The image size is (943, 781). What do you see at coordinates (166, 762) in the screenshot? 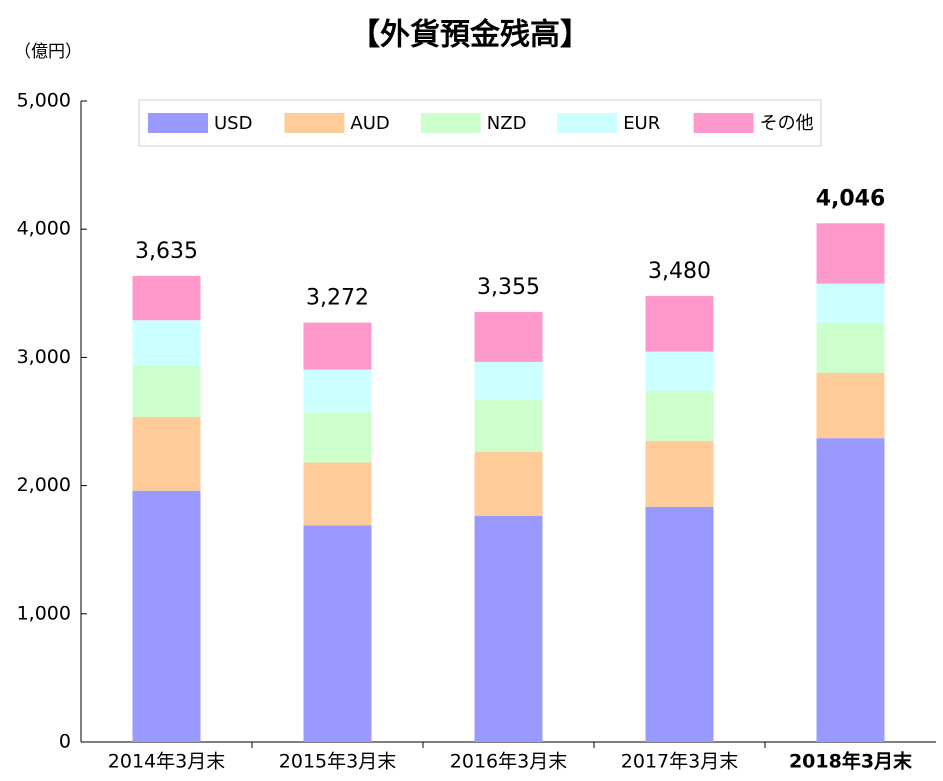
I see `x-tick-label: 2014年3月末` at bounding box center [166, 762].